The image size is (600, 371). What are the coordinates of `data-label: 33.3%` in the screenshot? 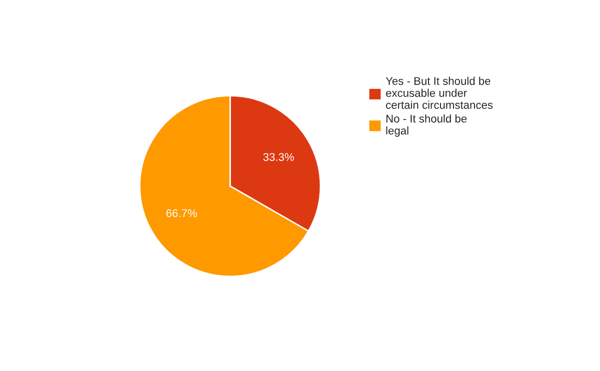 It's located at (278, 157).